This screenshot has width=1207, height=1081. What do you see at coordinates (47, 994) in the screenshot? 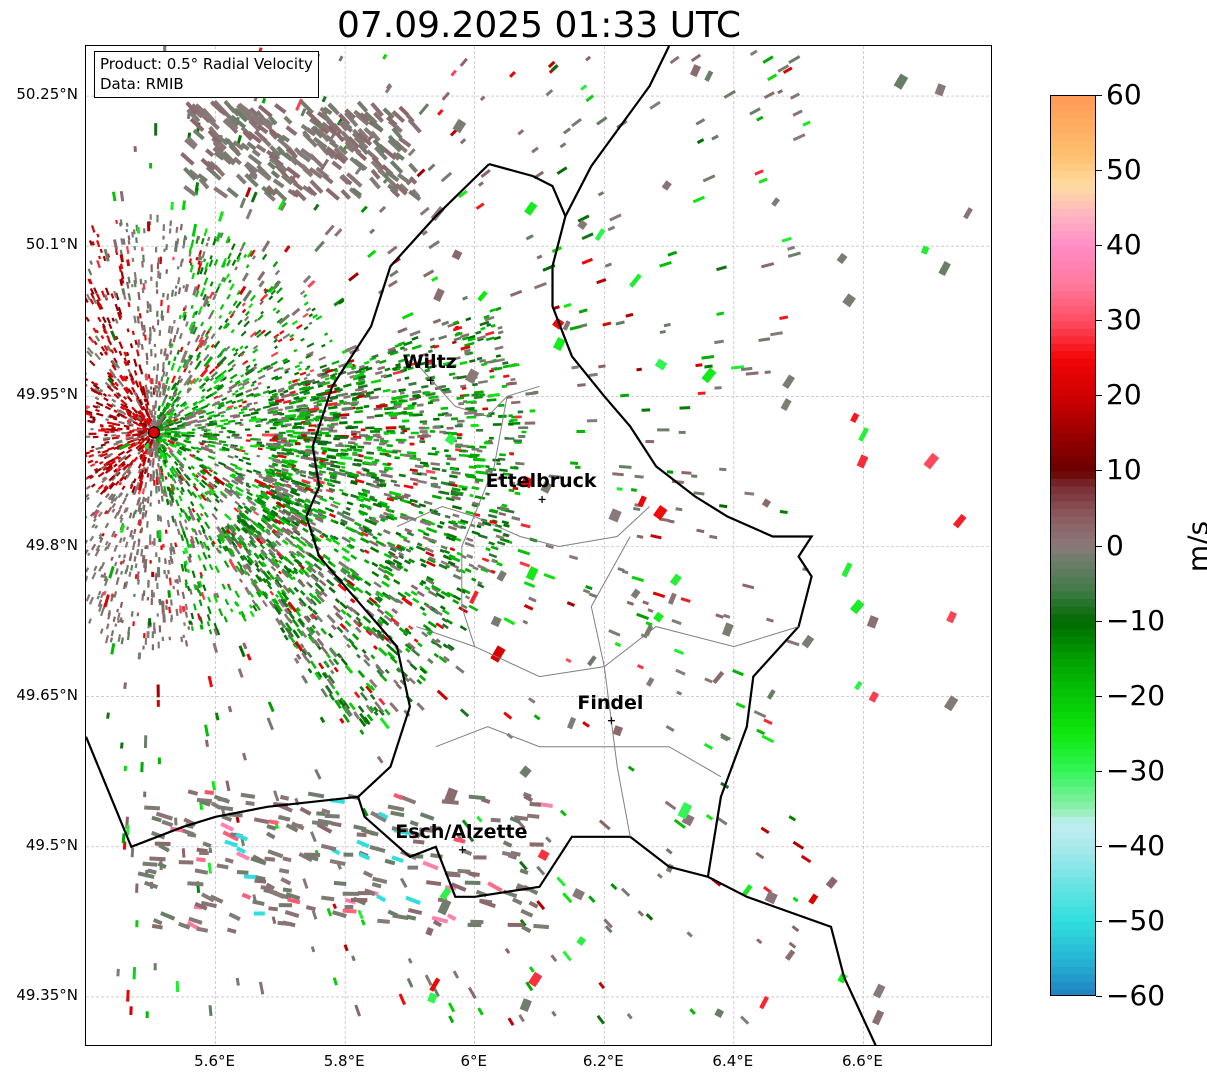
I see `lat-tick-label: 49.35°N` at bounding box center [47, 994].